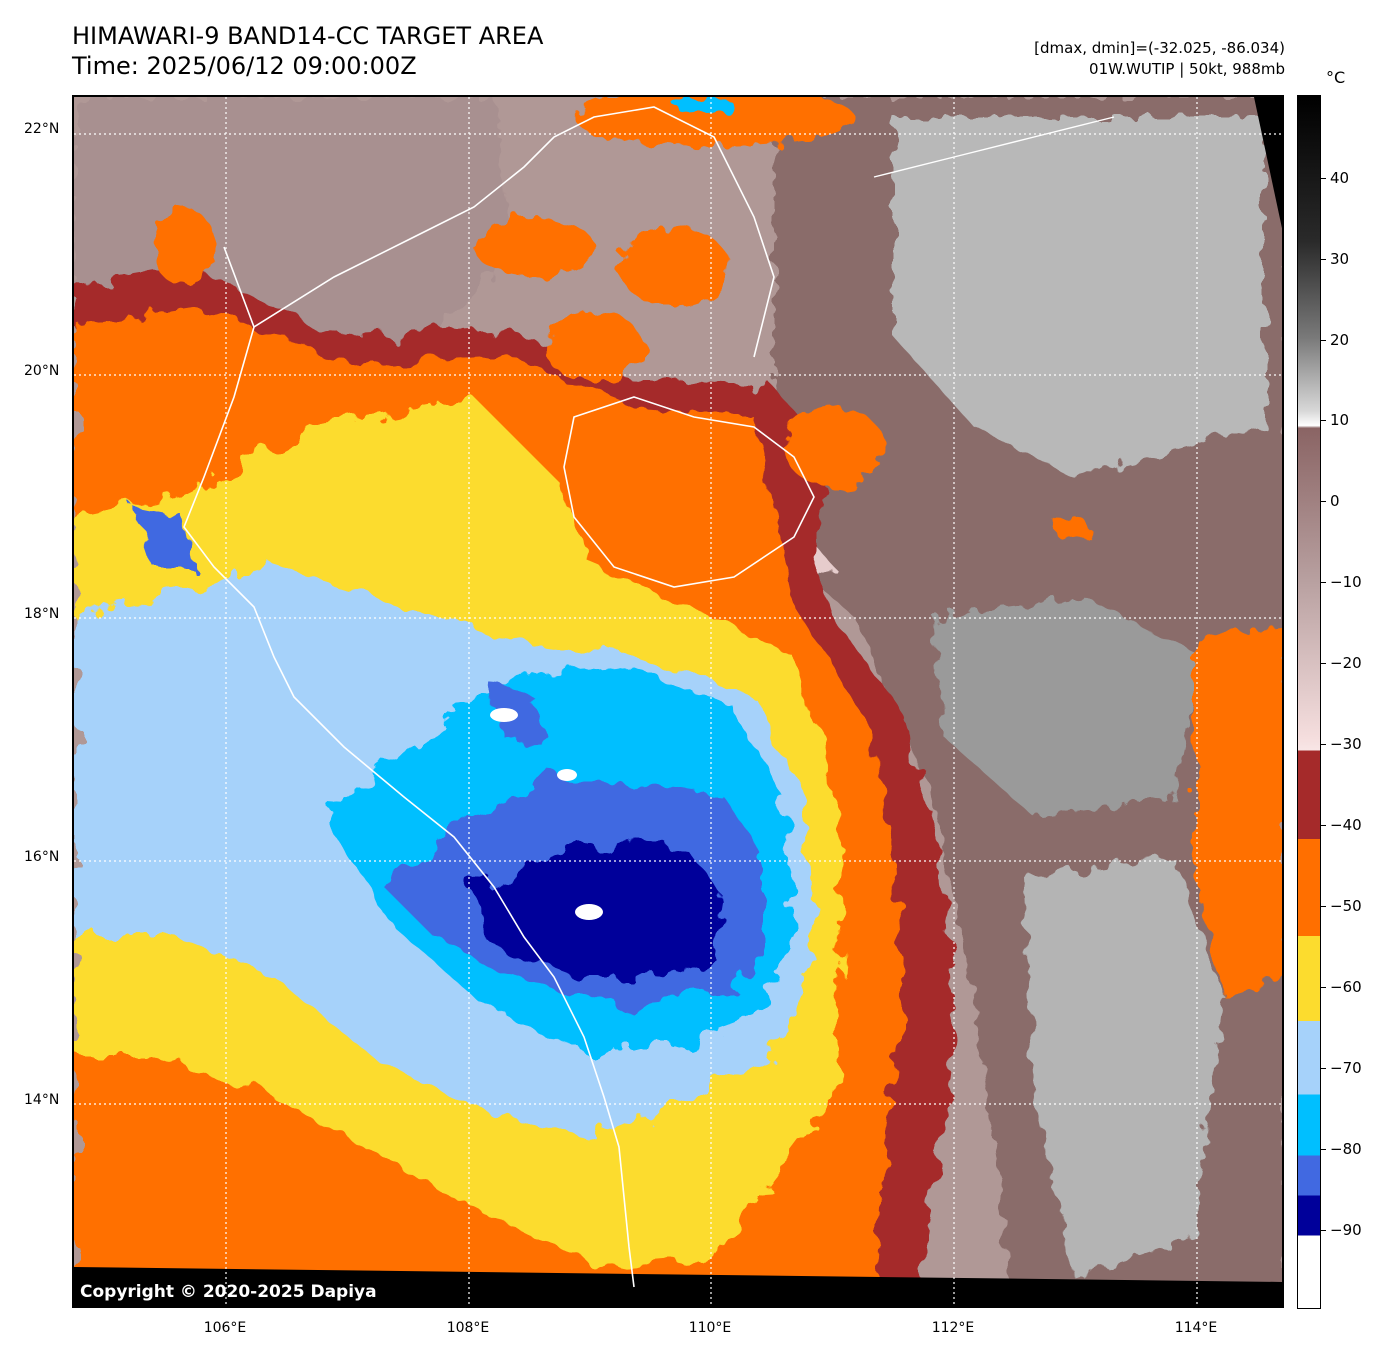  Describe the element at coordinates (244, 66) in the screenshot. I see `time-label: Time: 2025/06/12 09:00:00Z` at that location.